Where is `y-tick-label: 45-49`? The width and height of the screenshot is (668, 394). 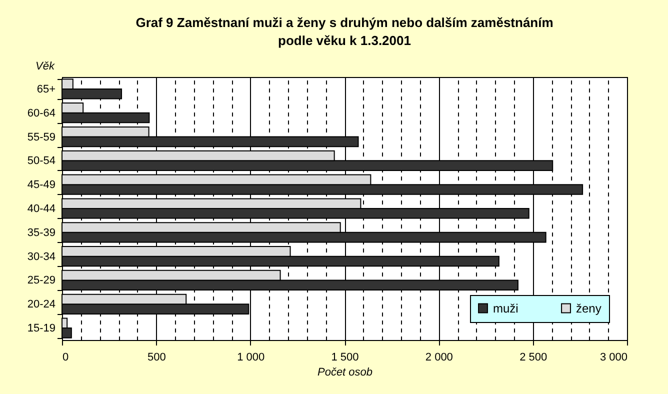
y-tick-label: 45-49 is located at coordinates (41, 185).